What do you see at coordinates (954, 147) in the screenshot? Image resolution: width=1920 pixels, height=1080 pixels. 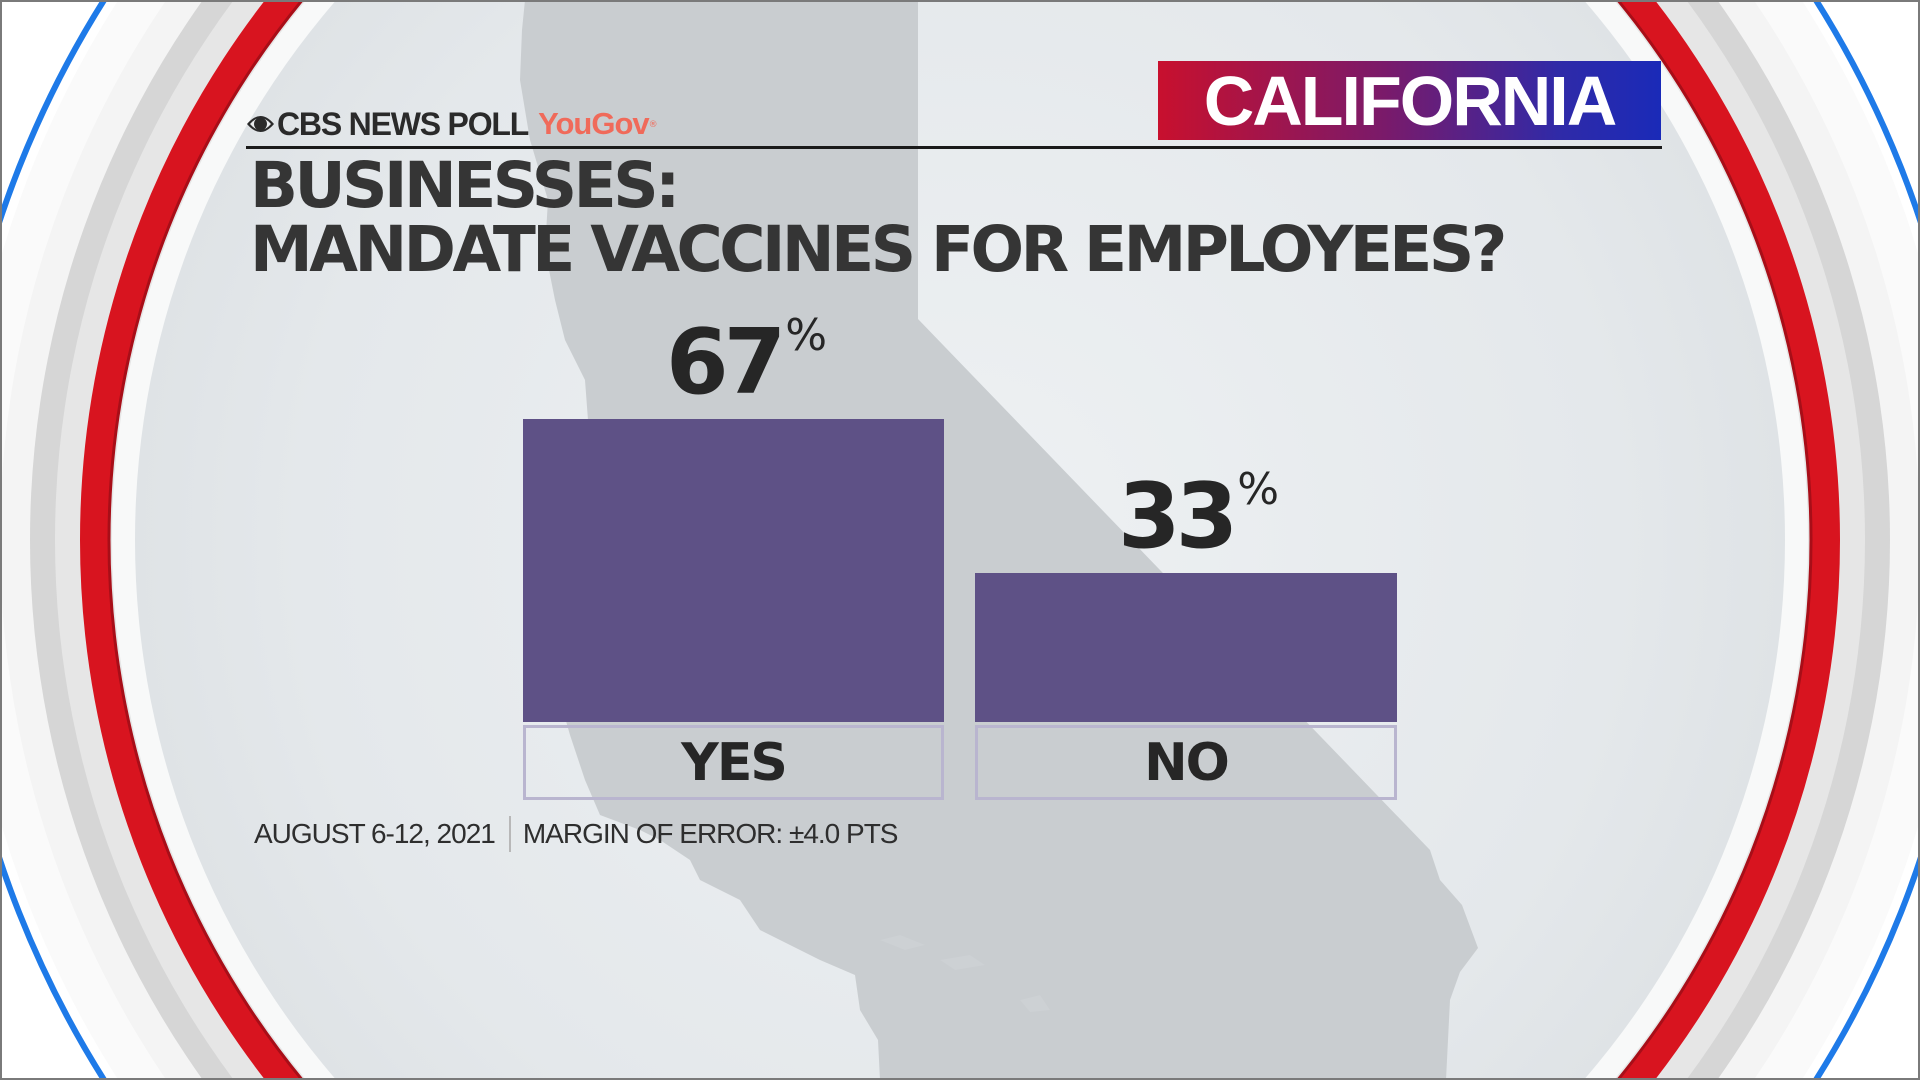 I see `header-divider` at bounding box center [954, 147].